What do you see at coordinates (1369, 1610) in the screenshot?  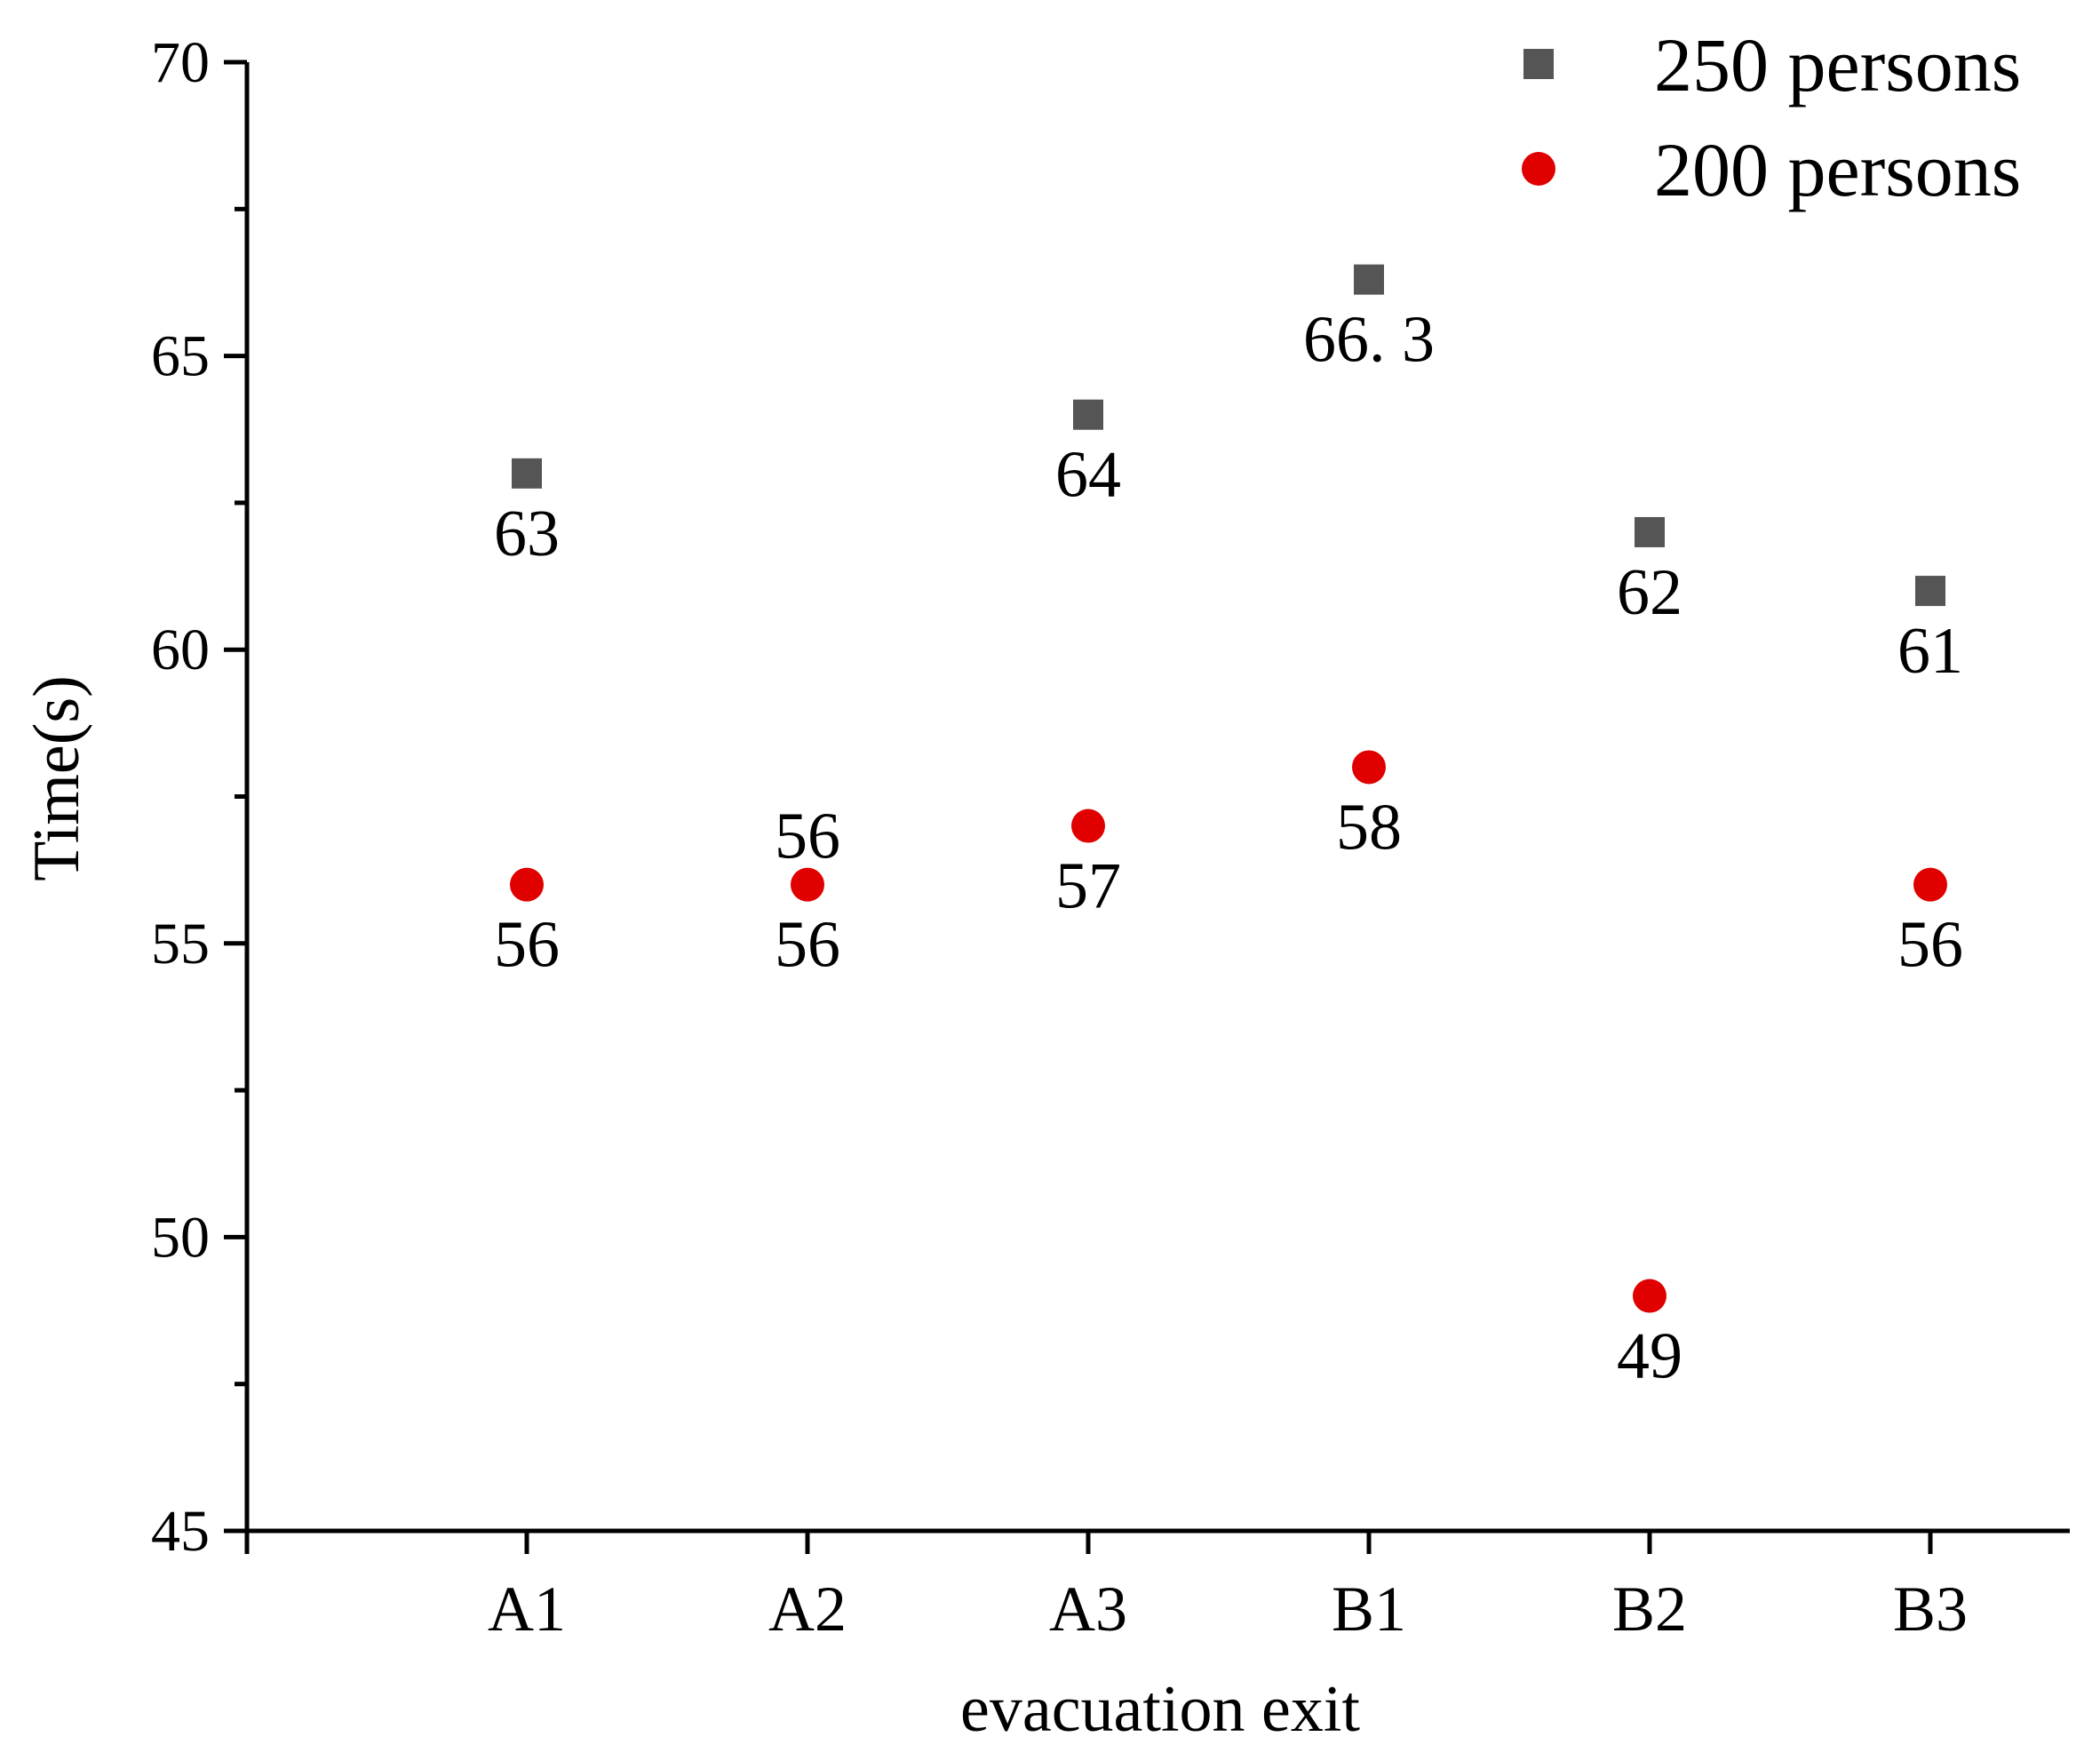 I see `x-tick-label-b1: B1` at bounding box center [1369, 1610].